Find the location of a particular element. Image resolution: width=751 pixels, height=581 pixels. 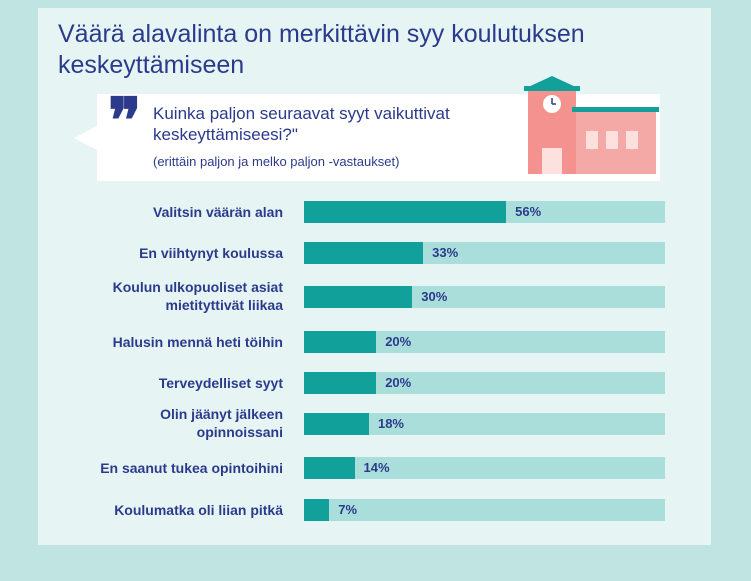

bar-value-label: 56% is located at coordinates (528, 211).